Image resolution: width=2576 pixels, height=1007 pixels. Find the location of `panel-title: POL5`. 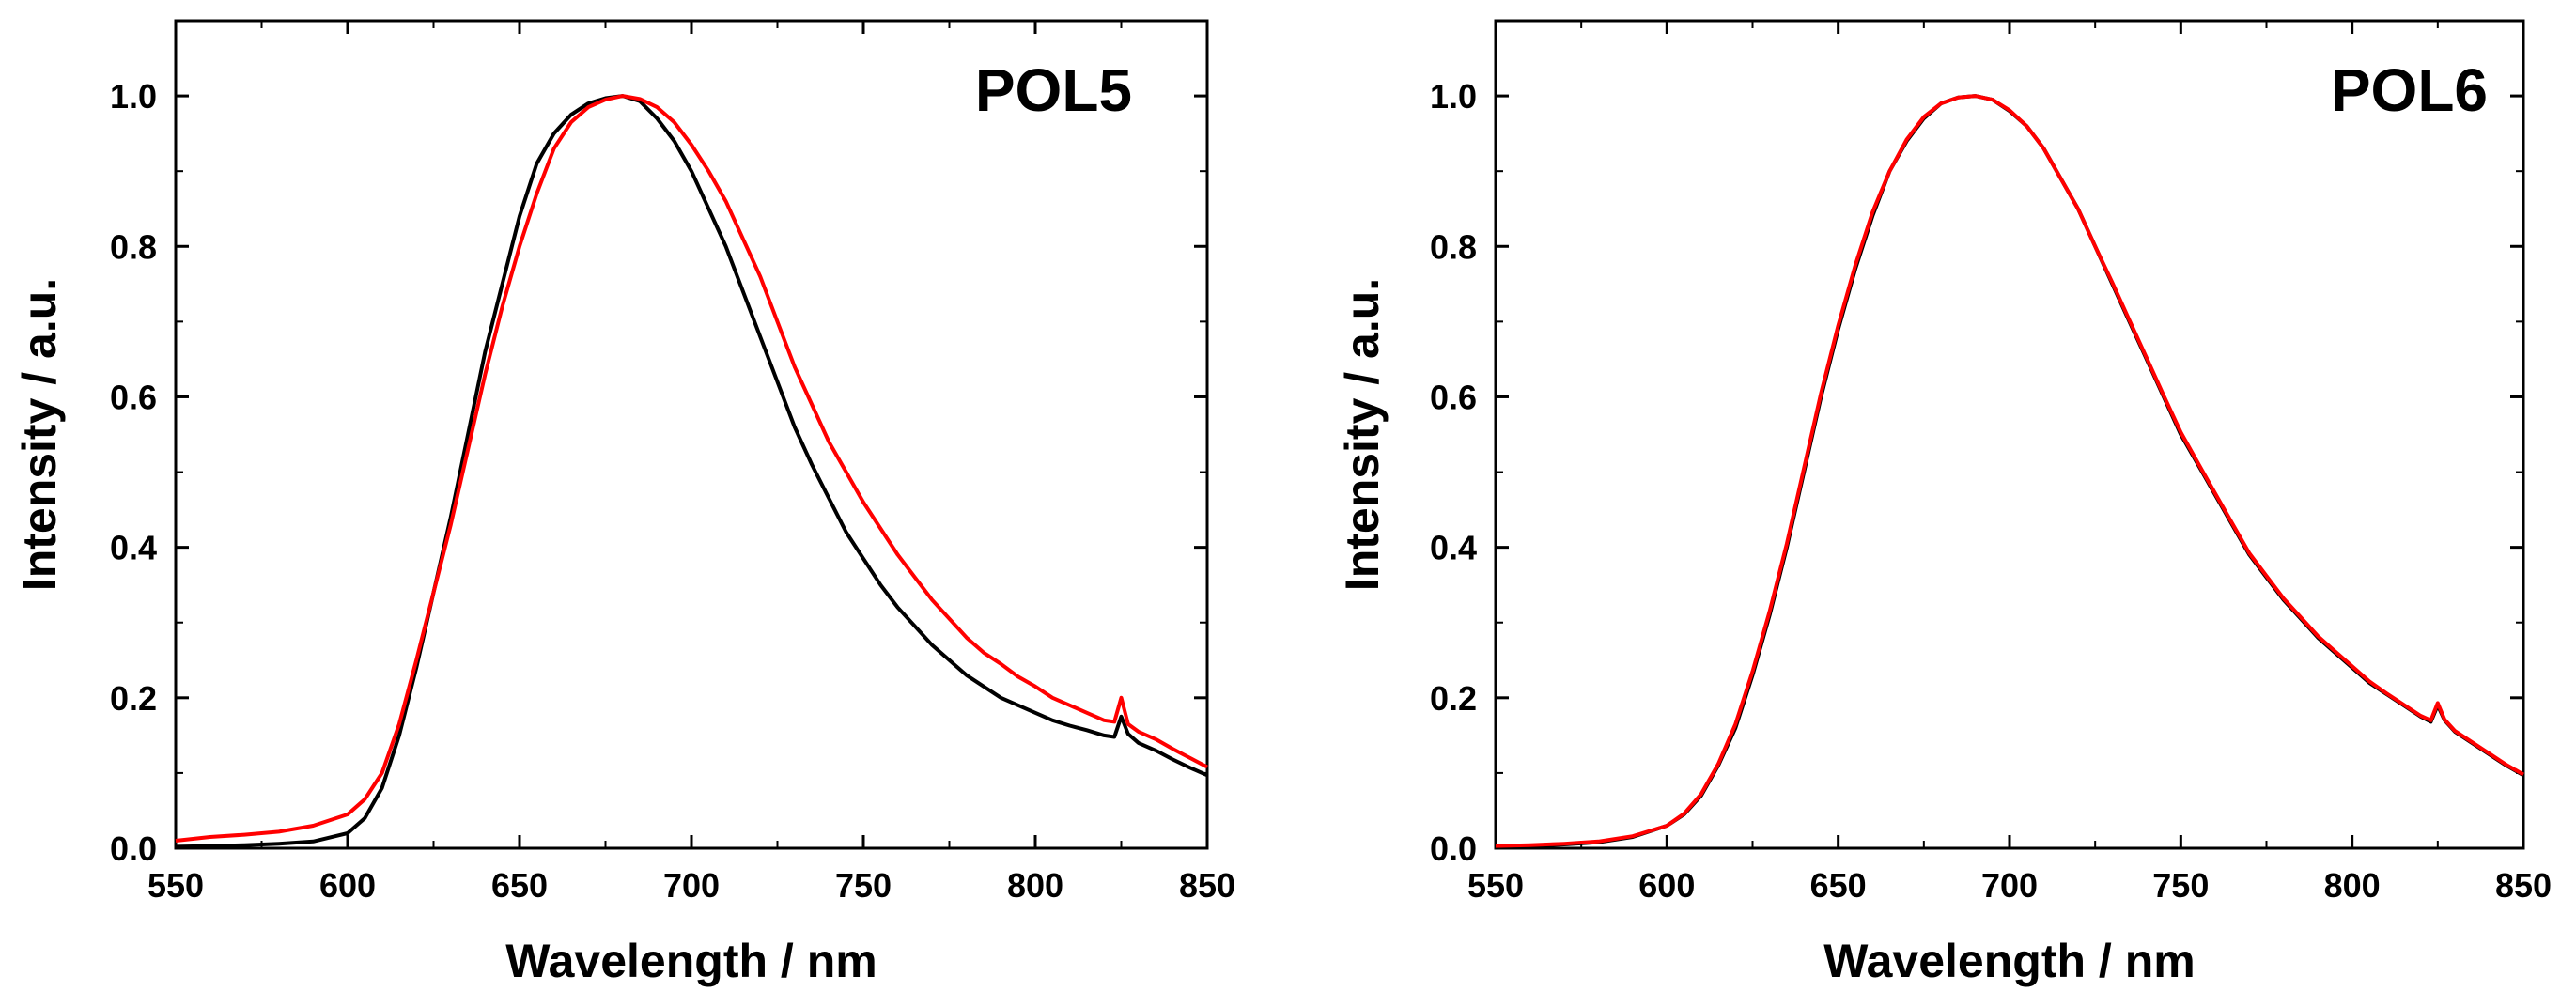

panel-title: POL5 is located at coordinates (1053, 90).